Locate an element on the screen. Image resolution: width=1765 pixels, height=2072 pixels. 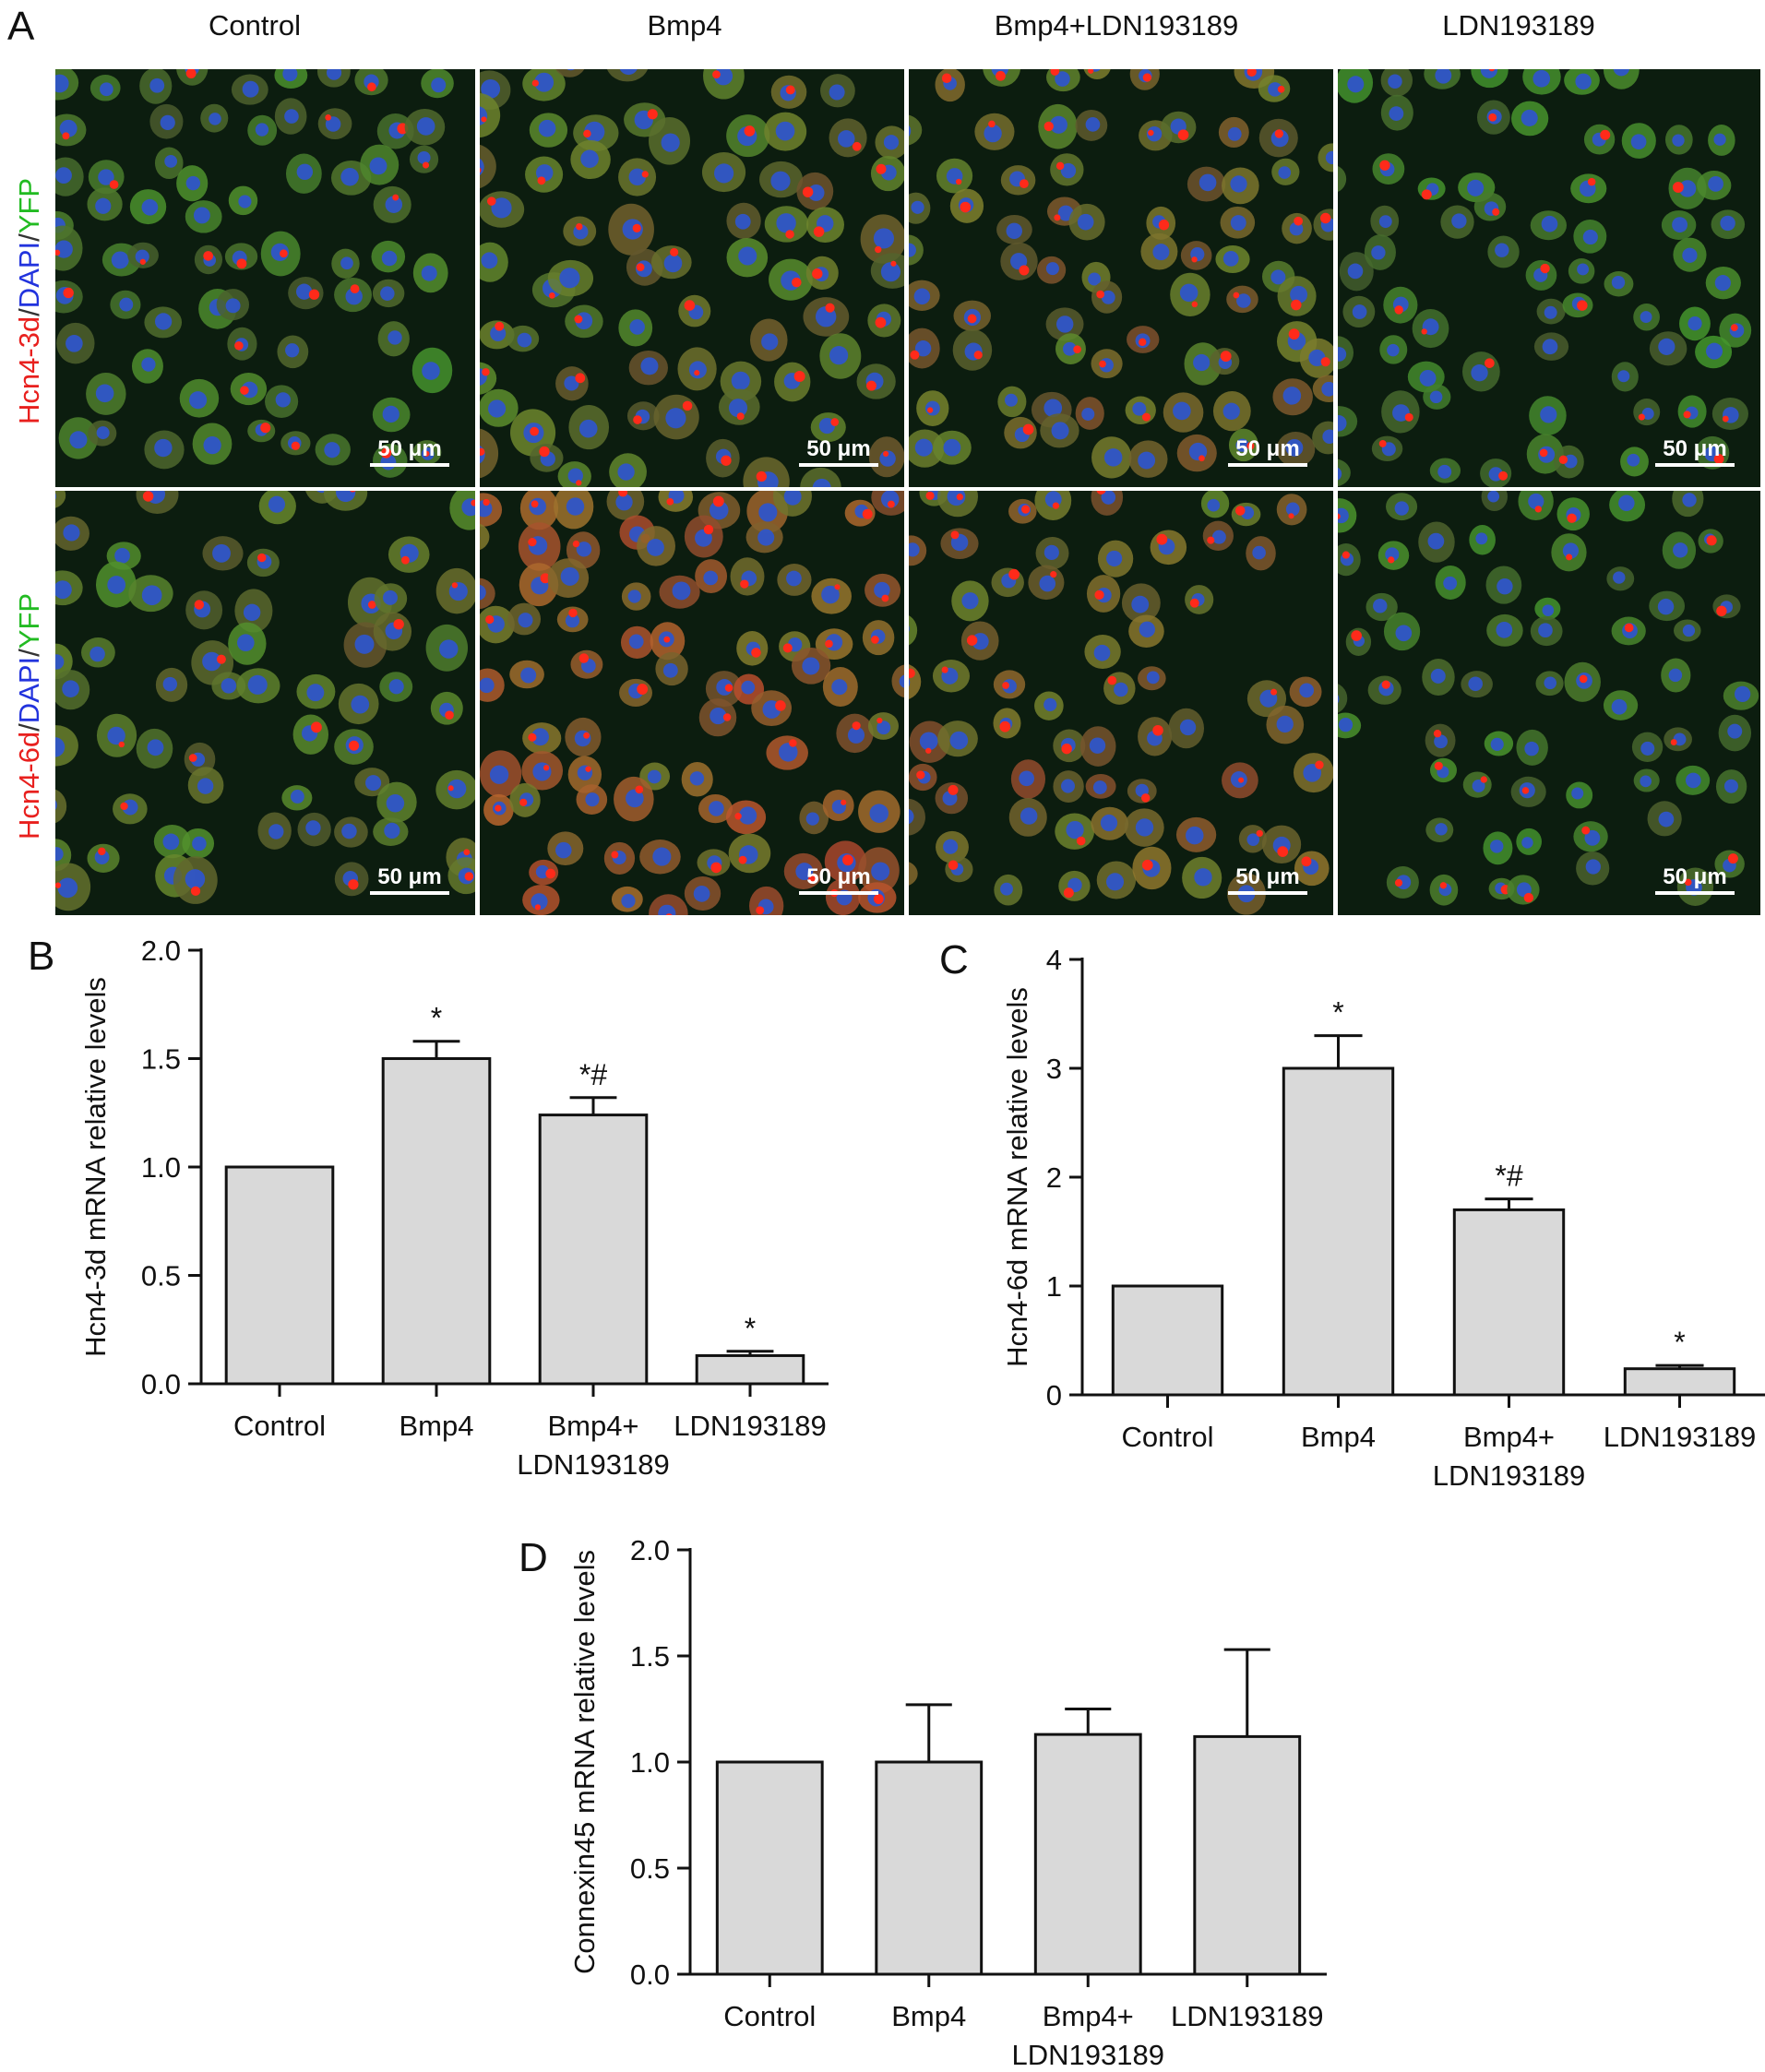
y-axis-label: Hcn4-3d mRNA relative levels is located at coordinates (96, 1167).